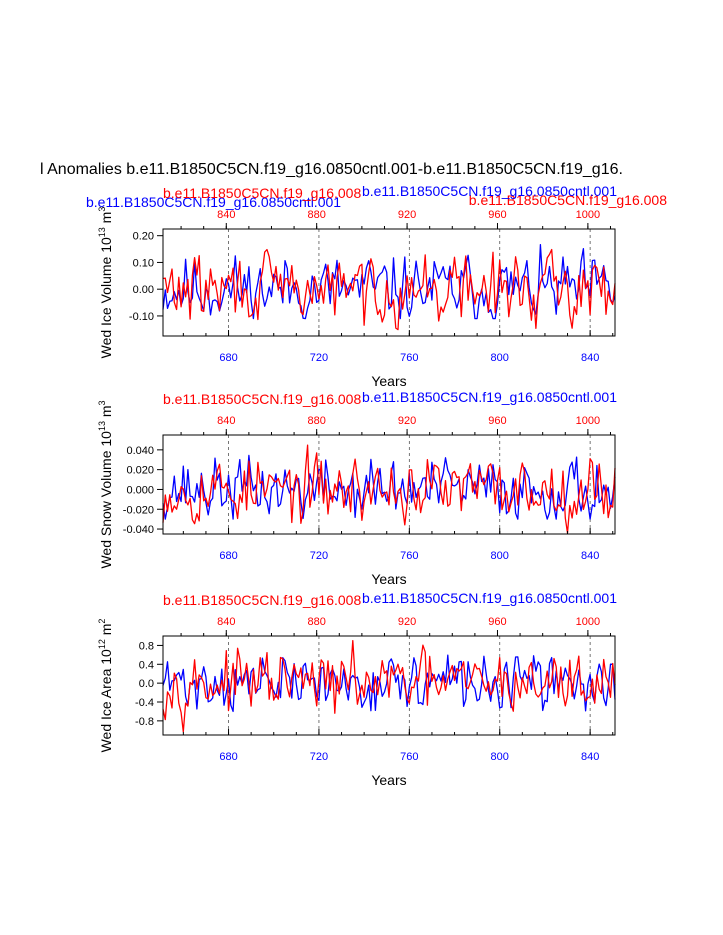 Image resolution: width=723 pixels, height=935 pixels. I want to click on y-tick-label: 0.040, so click(140, 451).